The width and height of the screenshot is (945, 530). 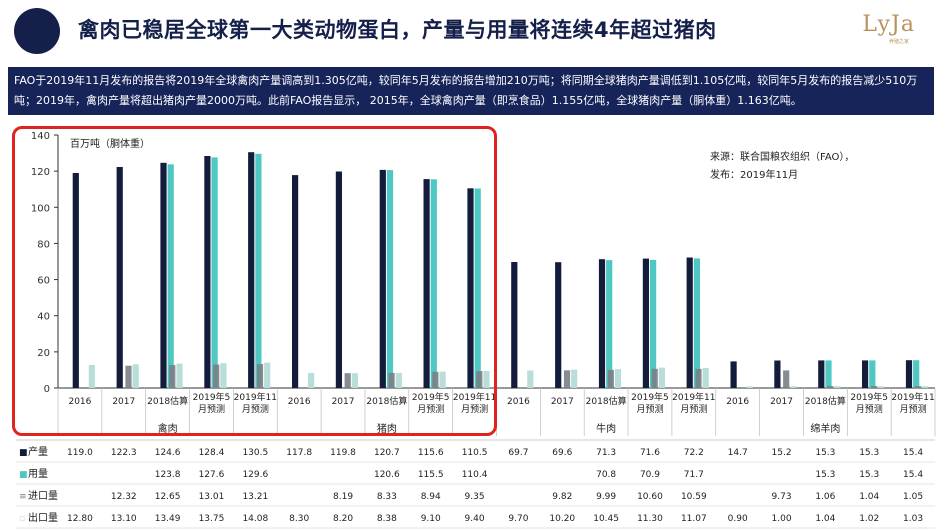 What do you see at coordinates (606, 497) in the screenshot?
I see `table-cell: 9.99` at bounding box center [606, 497].